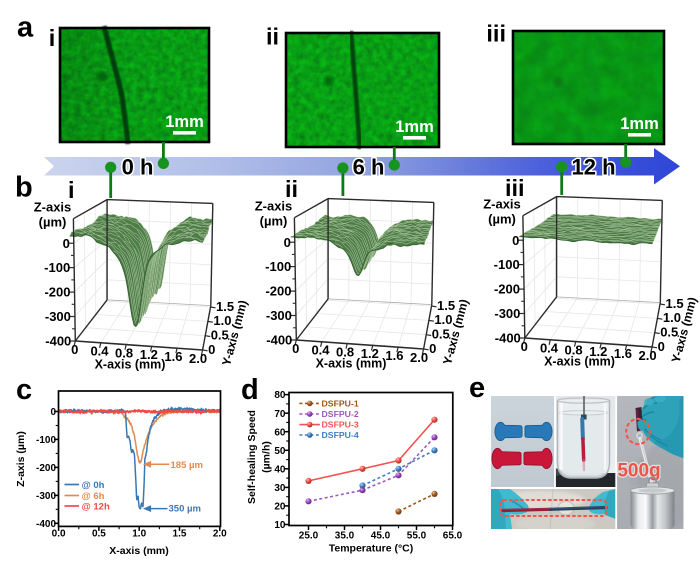  I want to click on svg-text: @ 6h, so click(93, 496).